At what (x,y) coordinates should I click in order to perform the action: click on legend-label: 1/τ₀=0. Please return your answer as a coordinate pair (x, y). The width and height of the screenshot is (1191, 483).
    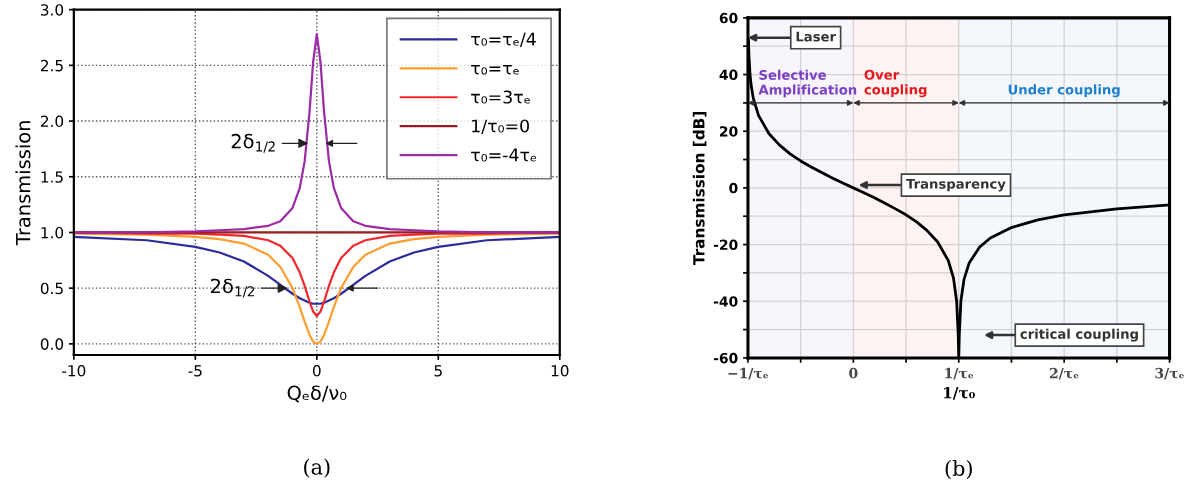
    Looking at the image, I should click on (500, 126).